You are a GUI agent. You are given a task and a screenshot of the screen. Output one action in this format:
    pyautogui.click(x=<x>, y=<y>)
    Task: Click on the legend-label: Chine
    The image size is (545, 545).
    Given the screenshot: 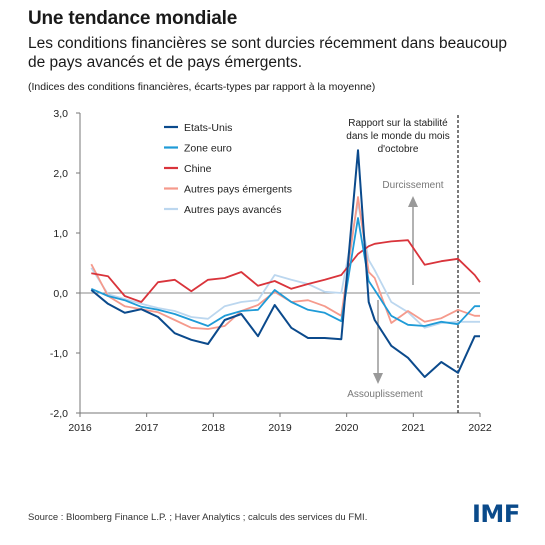 What is the action you would take?
    pyautogui.click(x=198, y=169)
    